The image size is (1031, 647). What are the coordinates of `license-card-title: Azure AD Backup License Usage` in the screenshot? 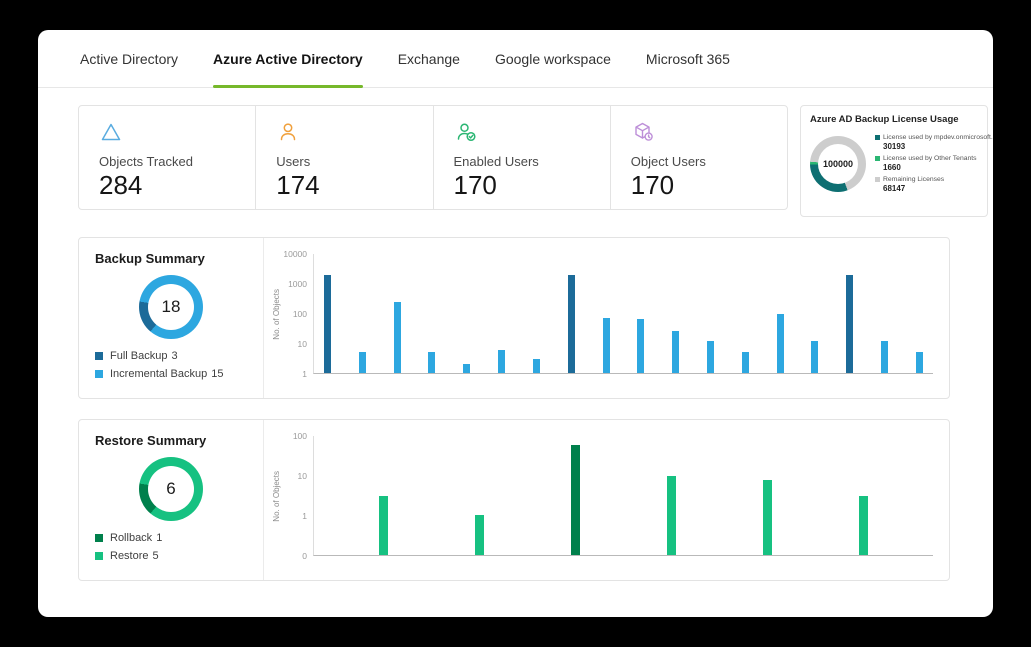 It's located at (884, 119).